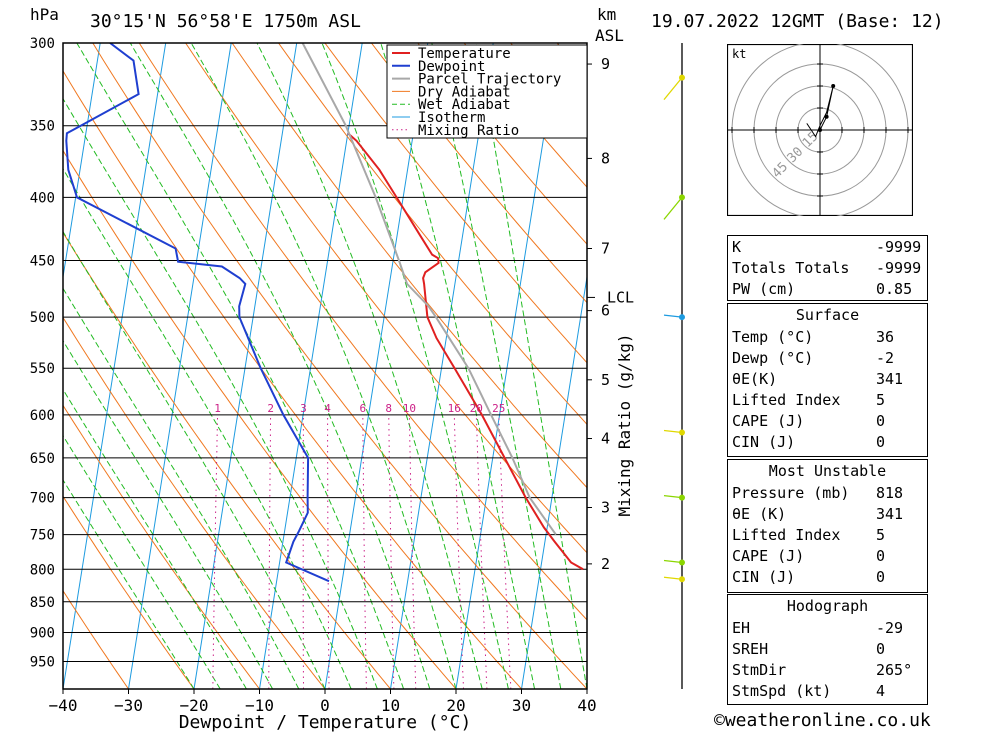 This screenshot has width=1000, height=733. I want to click on index-value: 265°, so click(894, 669).